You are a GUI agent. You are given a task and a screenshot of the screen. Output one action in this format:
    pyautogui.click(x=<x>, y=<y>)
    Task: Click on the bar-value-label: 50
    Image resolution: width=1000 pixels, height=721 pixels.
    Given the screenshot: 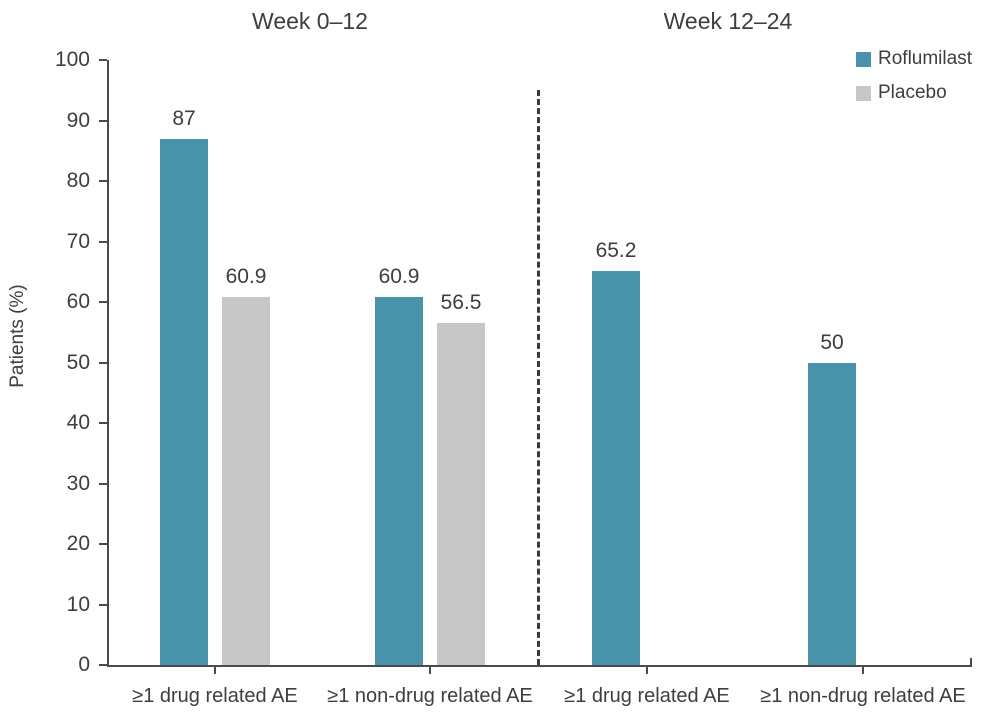 What is the action you would take?
    pyautogui.click(x=832, y=342)
    